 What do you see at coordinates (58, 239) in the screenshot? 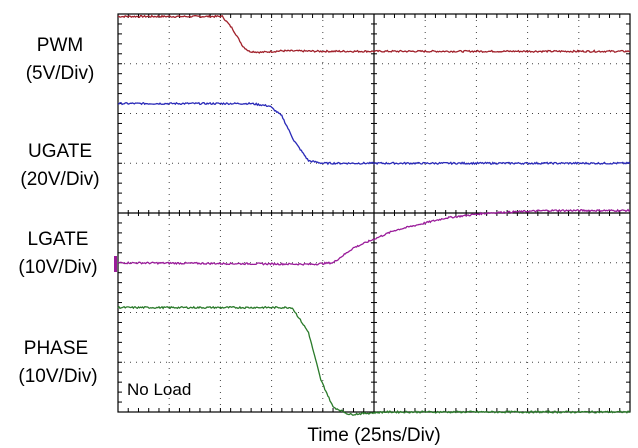
I see `lgate-label: LGATE` at bounding box center [58, 239].